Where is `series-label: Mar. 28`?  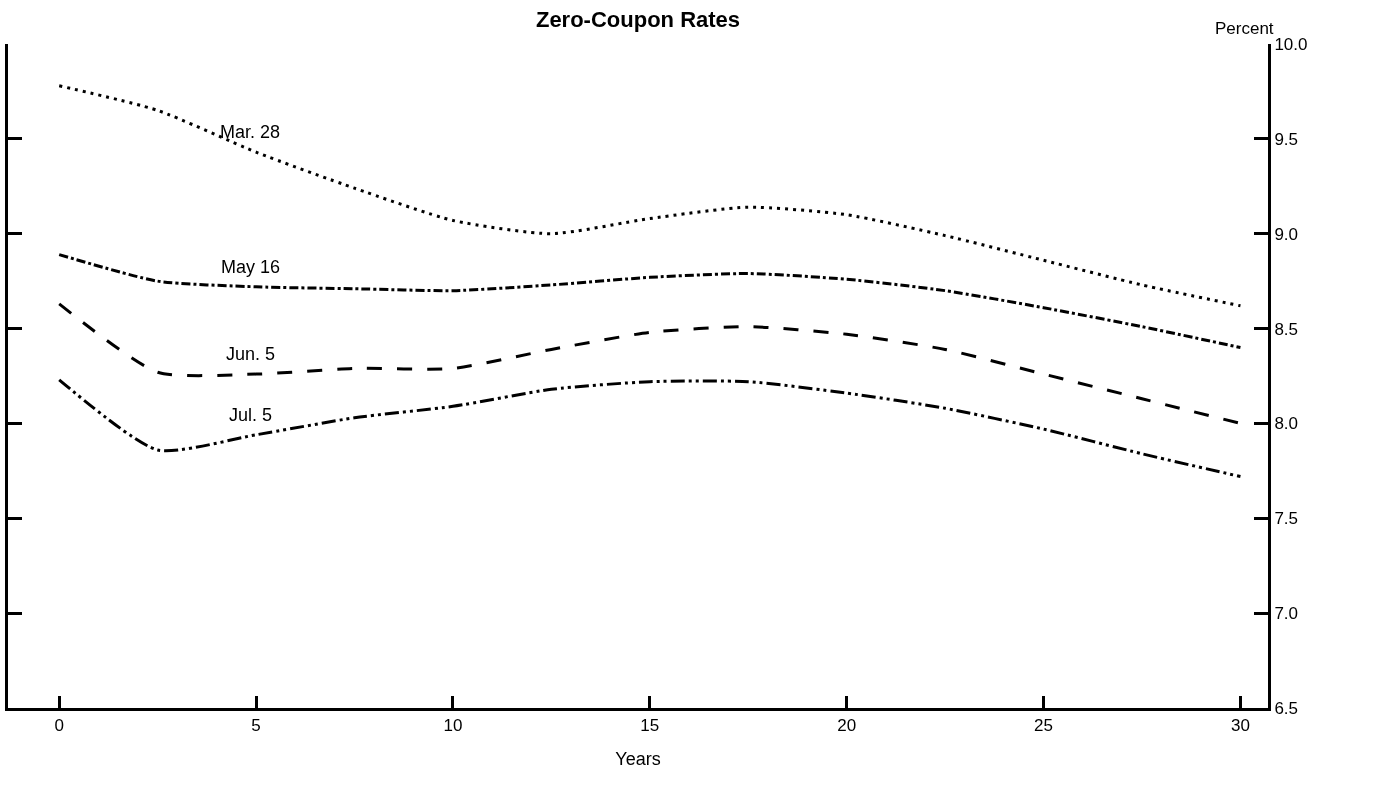 series-label: Mar. 28 is located at coordinates (250, 132).